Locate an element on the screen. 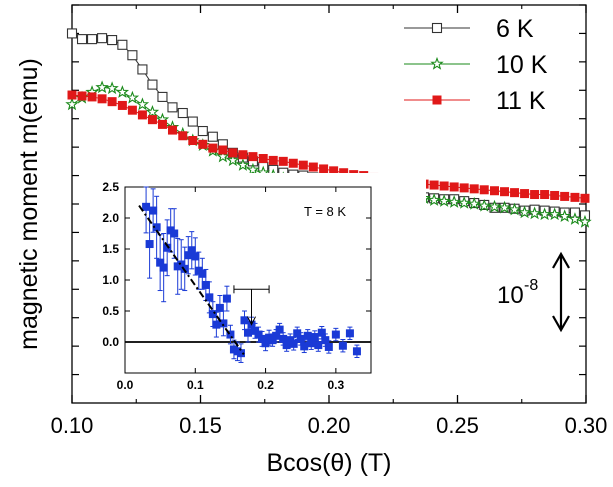 Image resolution: width=613 pixels, height=487 pixels. scale-bar-exponent: -8 is located at coordinates (531, 285).